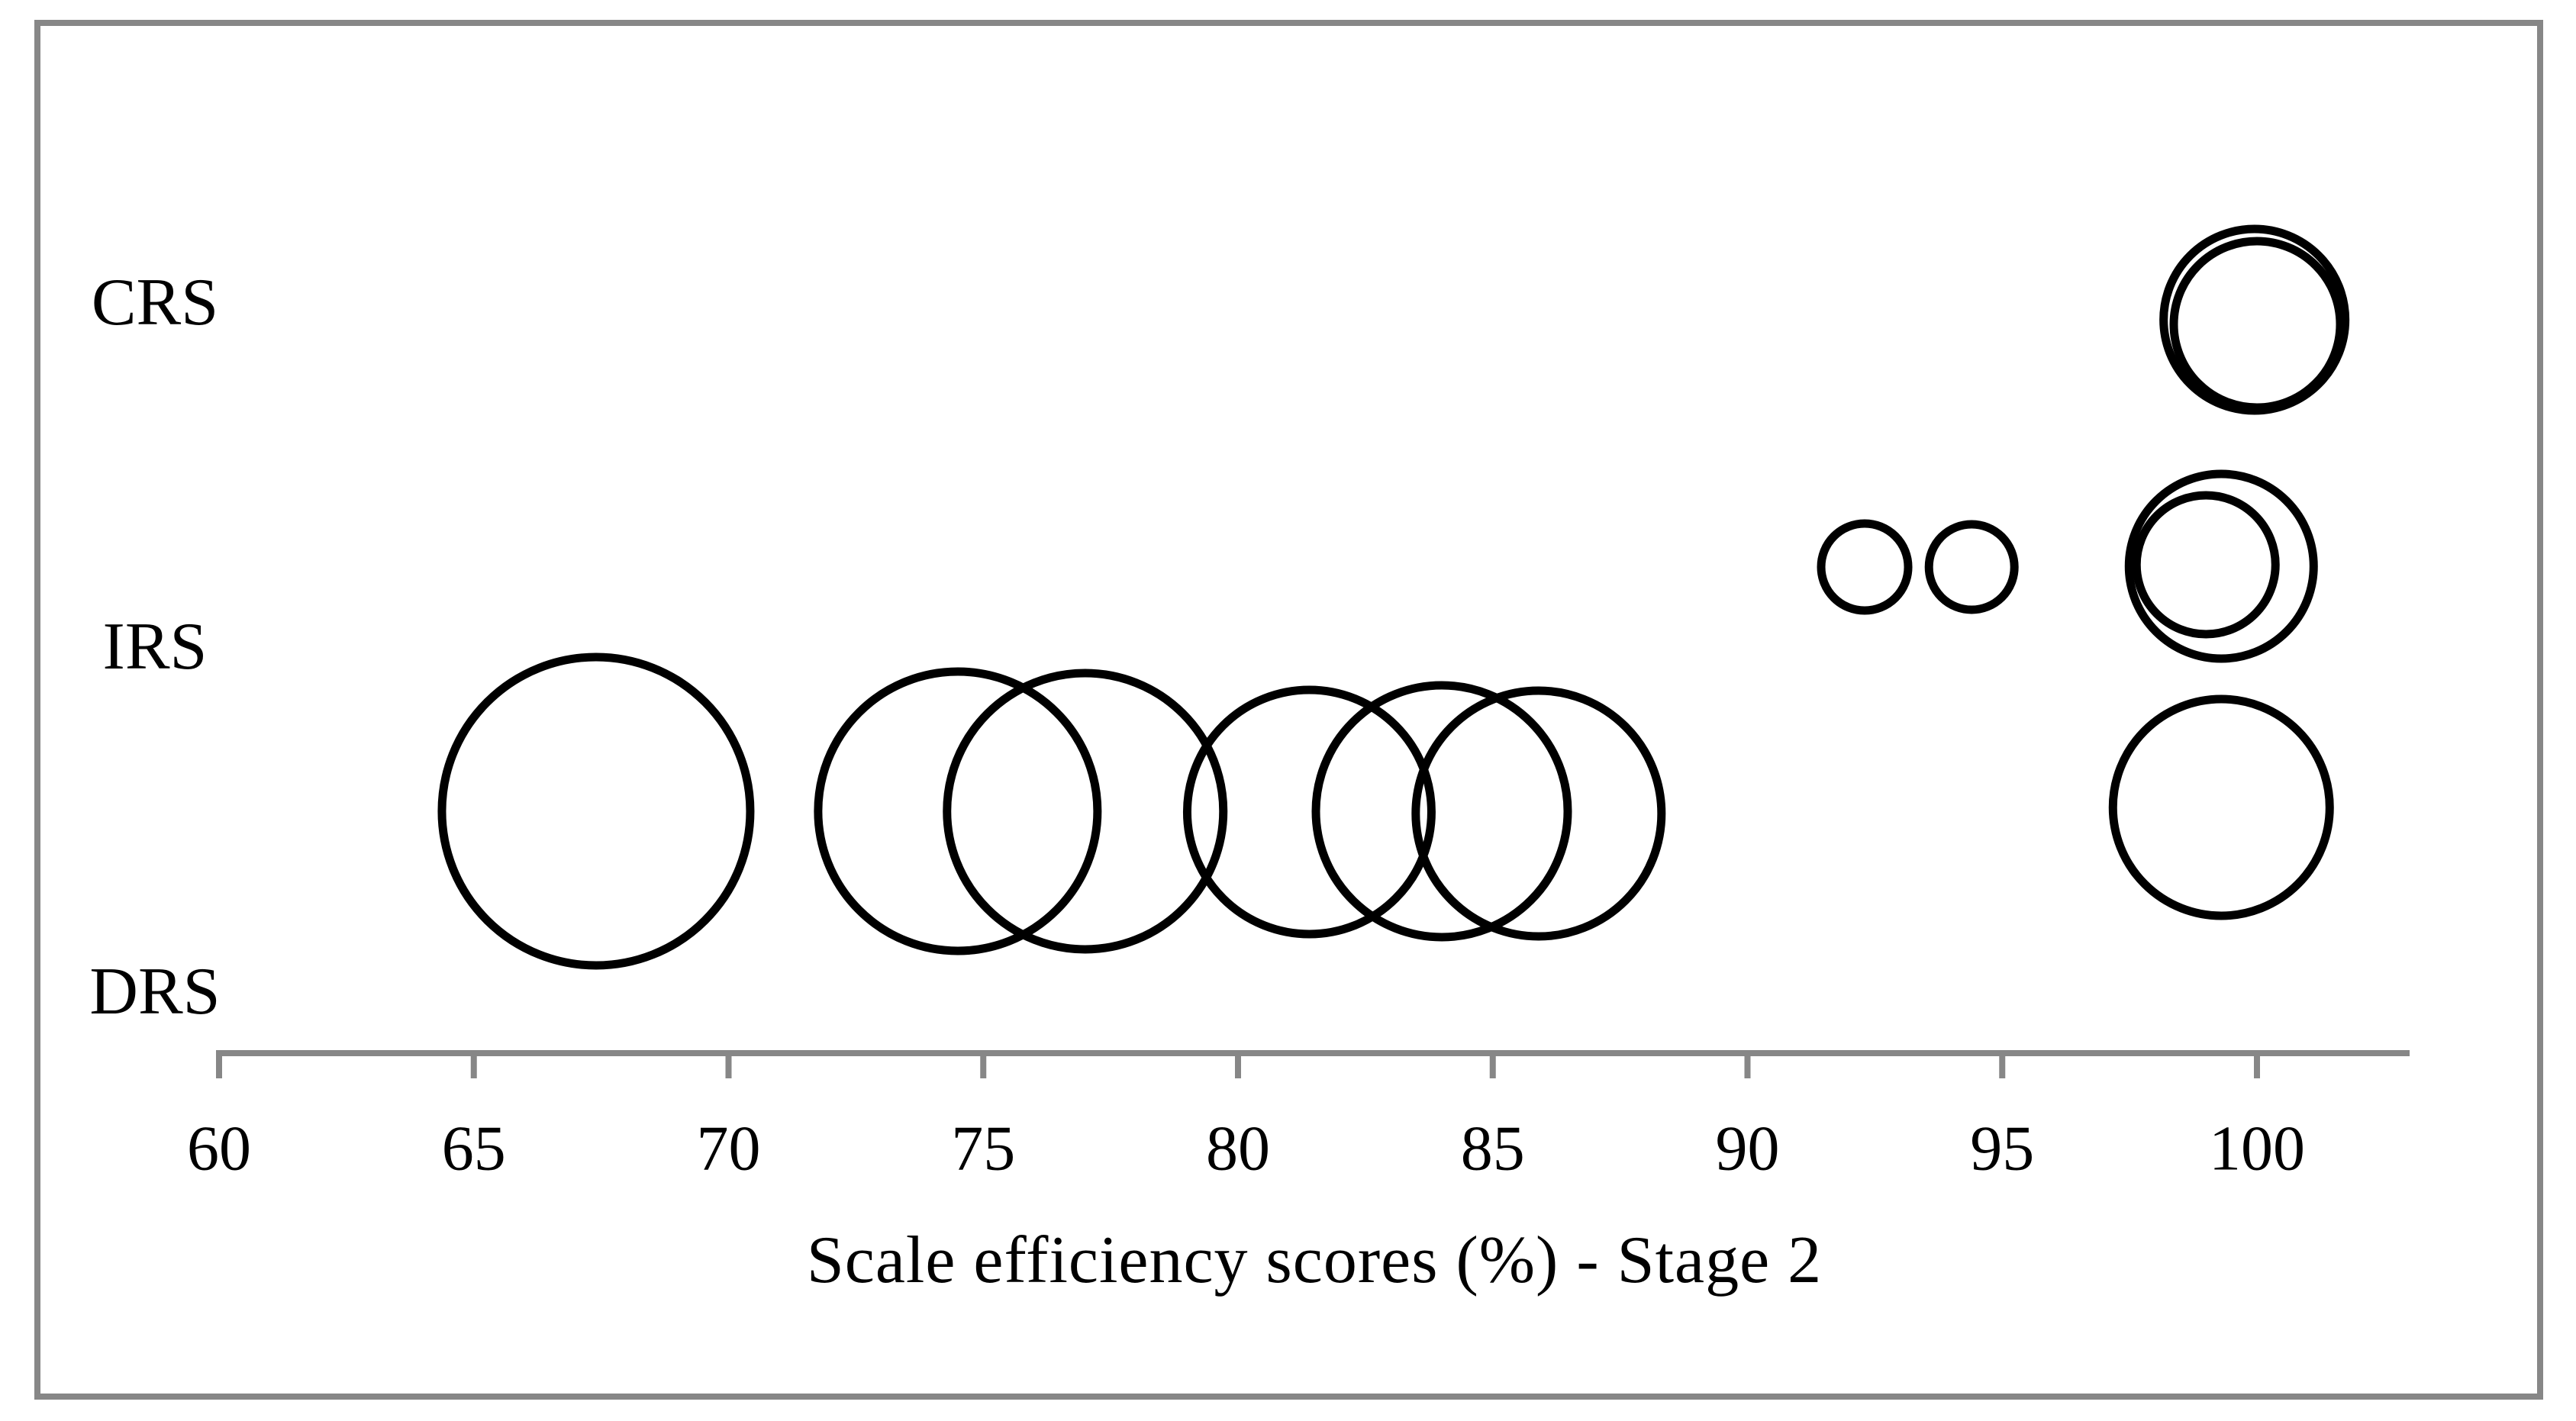  What do you see at coordinates (2257, 1148) in the screenshot?
I see `x-axis-tick-label-100: 100` at bounding box center [2257, 1148].